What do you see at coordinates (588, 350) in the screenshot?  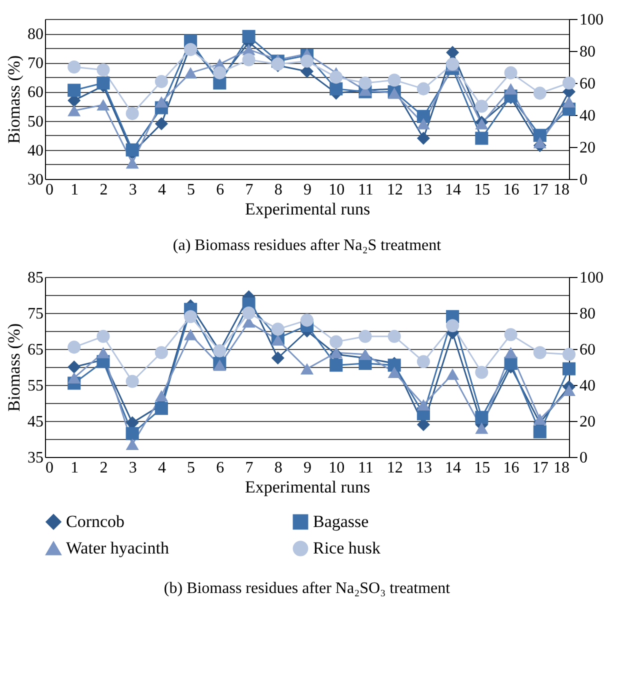 I see `y2-tick-label: 60` at bounding box center [588, 350].